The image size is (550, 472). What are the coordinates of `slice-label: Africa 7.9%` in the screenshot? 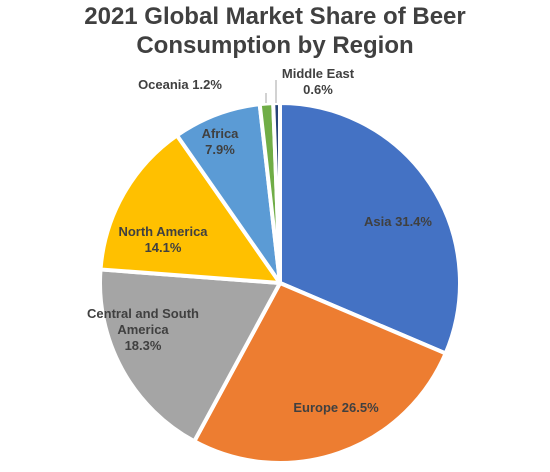 It's located at (220, 142).